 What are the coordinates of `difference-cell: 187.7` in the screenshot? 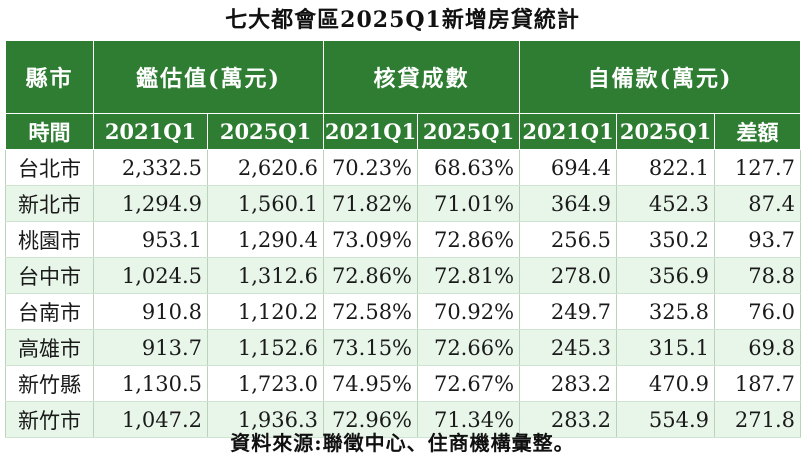 It's located at (758, 383).